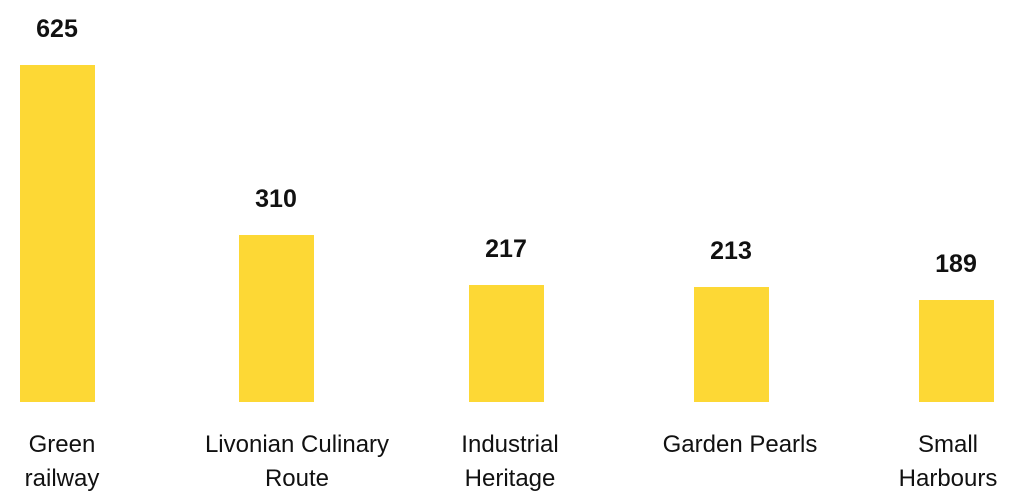 Image resolution: width=1016 pixels, height=498 pixels. Describe the element at coordinates (62, 461) in the screenshot. I see `category-label: Green railway` at that location.